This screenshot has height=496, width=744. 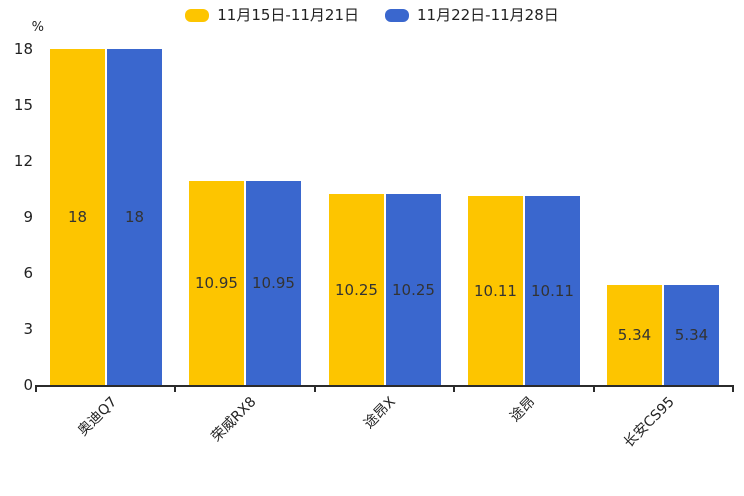 What do you see at coordinates (28, 217) in the screenshot?
I see `y-tick-label: 9` at bounding box center [28, 217].